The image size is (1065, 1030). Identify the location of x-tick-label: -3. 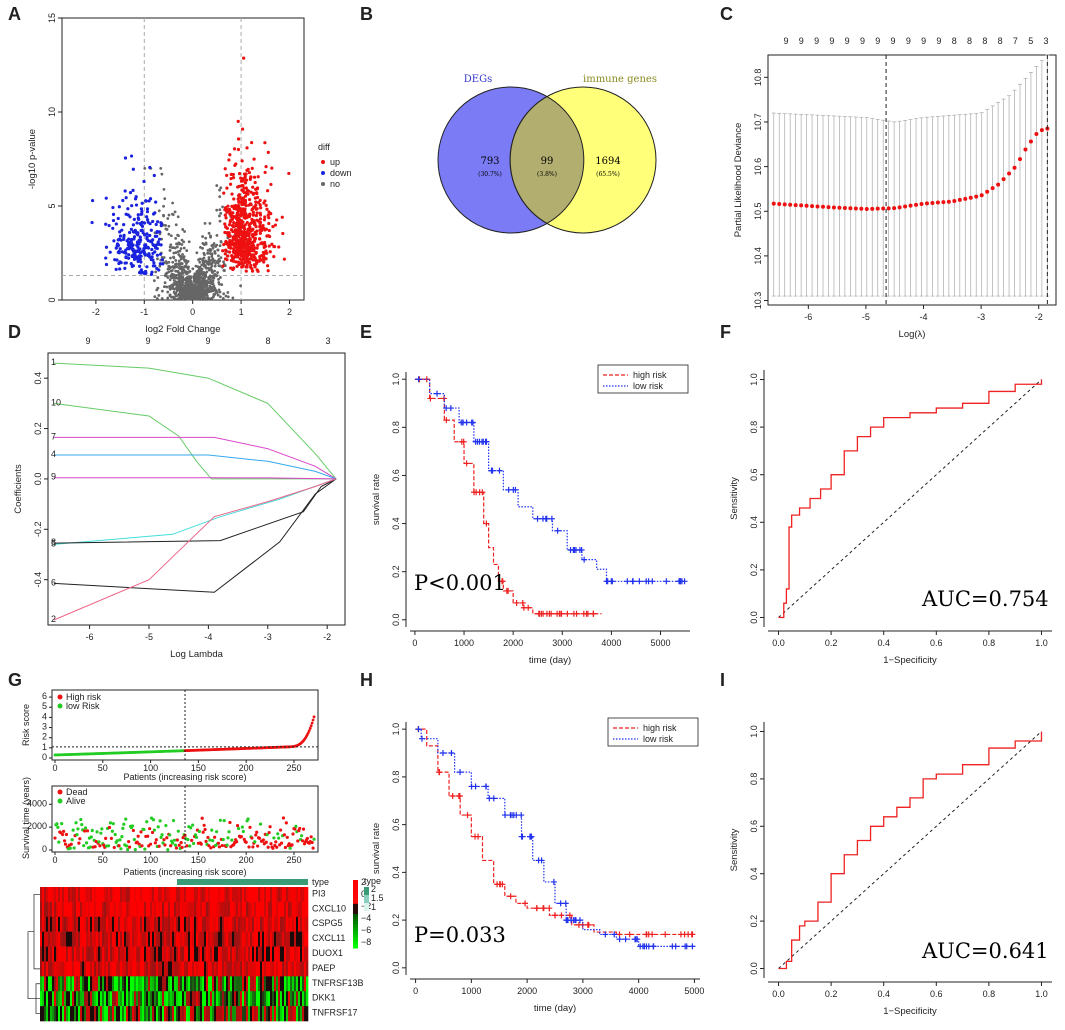
(981, 317).